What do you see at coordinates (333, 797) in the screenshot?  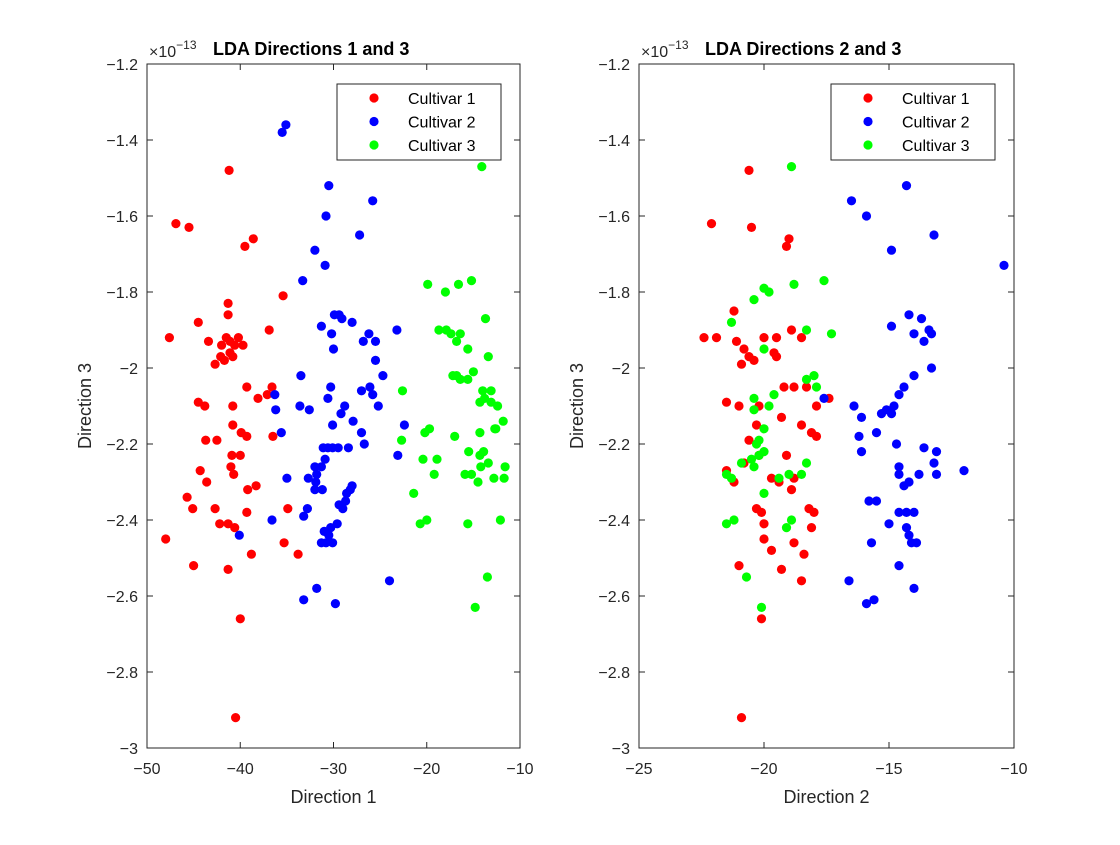 I see `x-axis-label: Direction 1` at bounding box center [333, 797].